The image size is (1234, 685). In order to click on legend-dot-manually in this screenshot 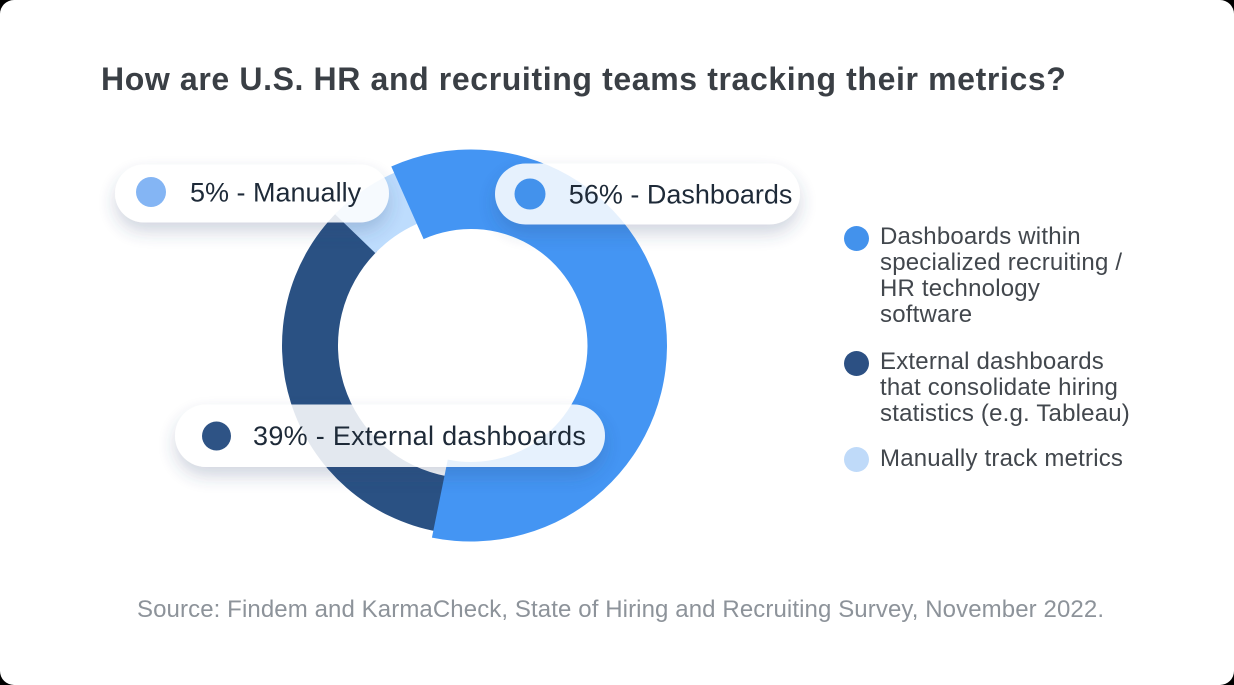, I will do `click(856, 459)`.